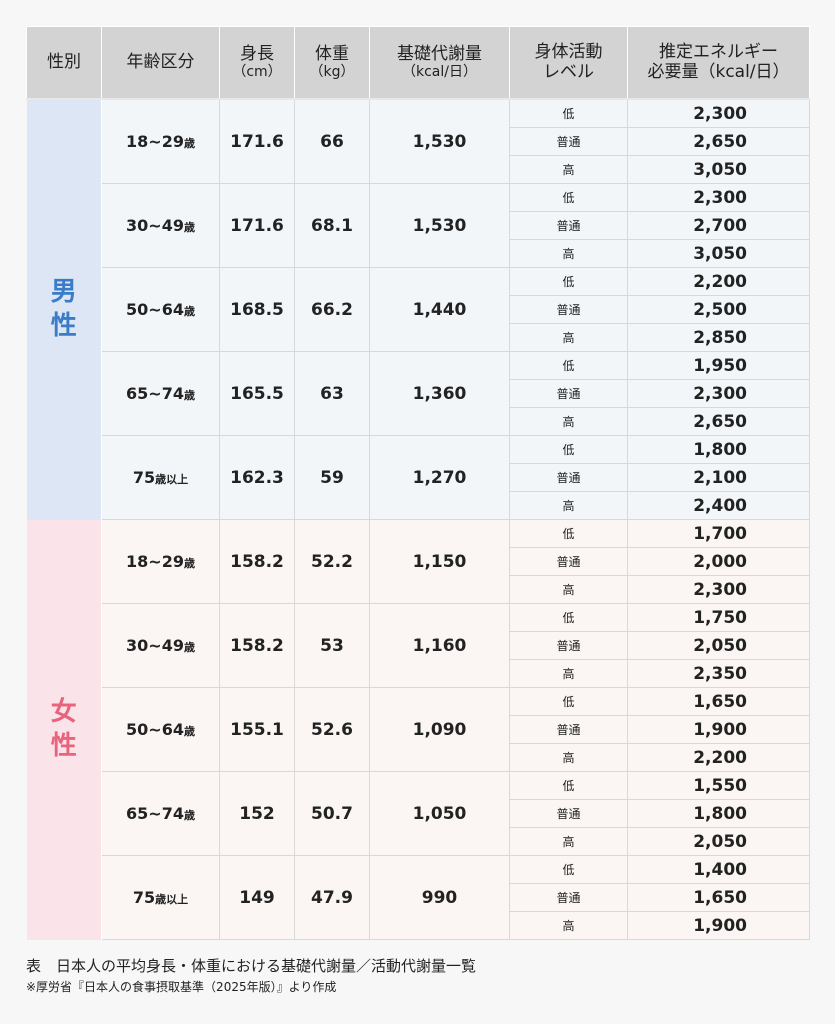 This screenshot has height=1024, width=835. What do you see at coordinates (718, 365) in the screenshot?
I see `energy-value: 1,950` at bounding box center [718, 365].